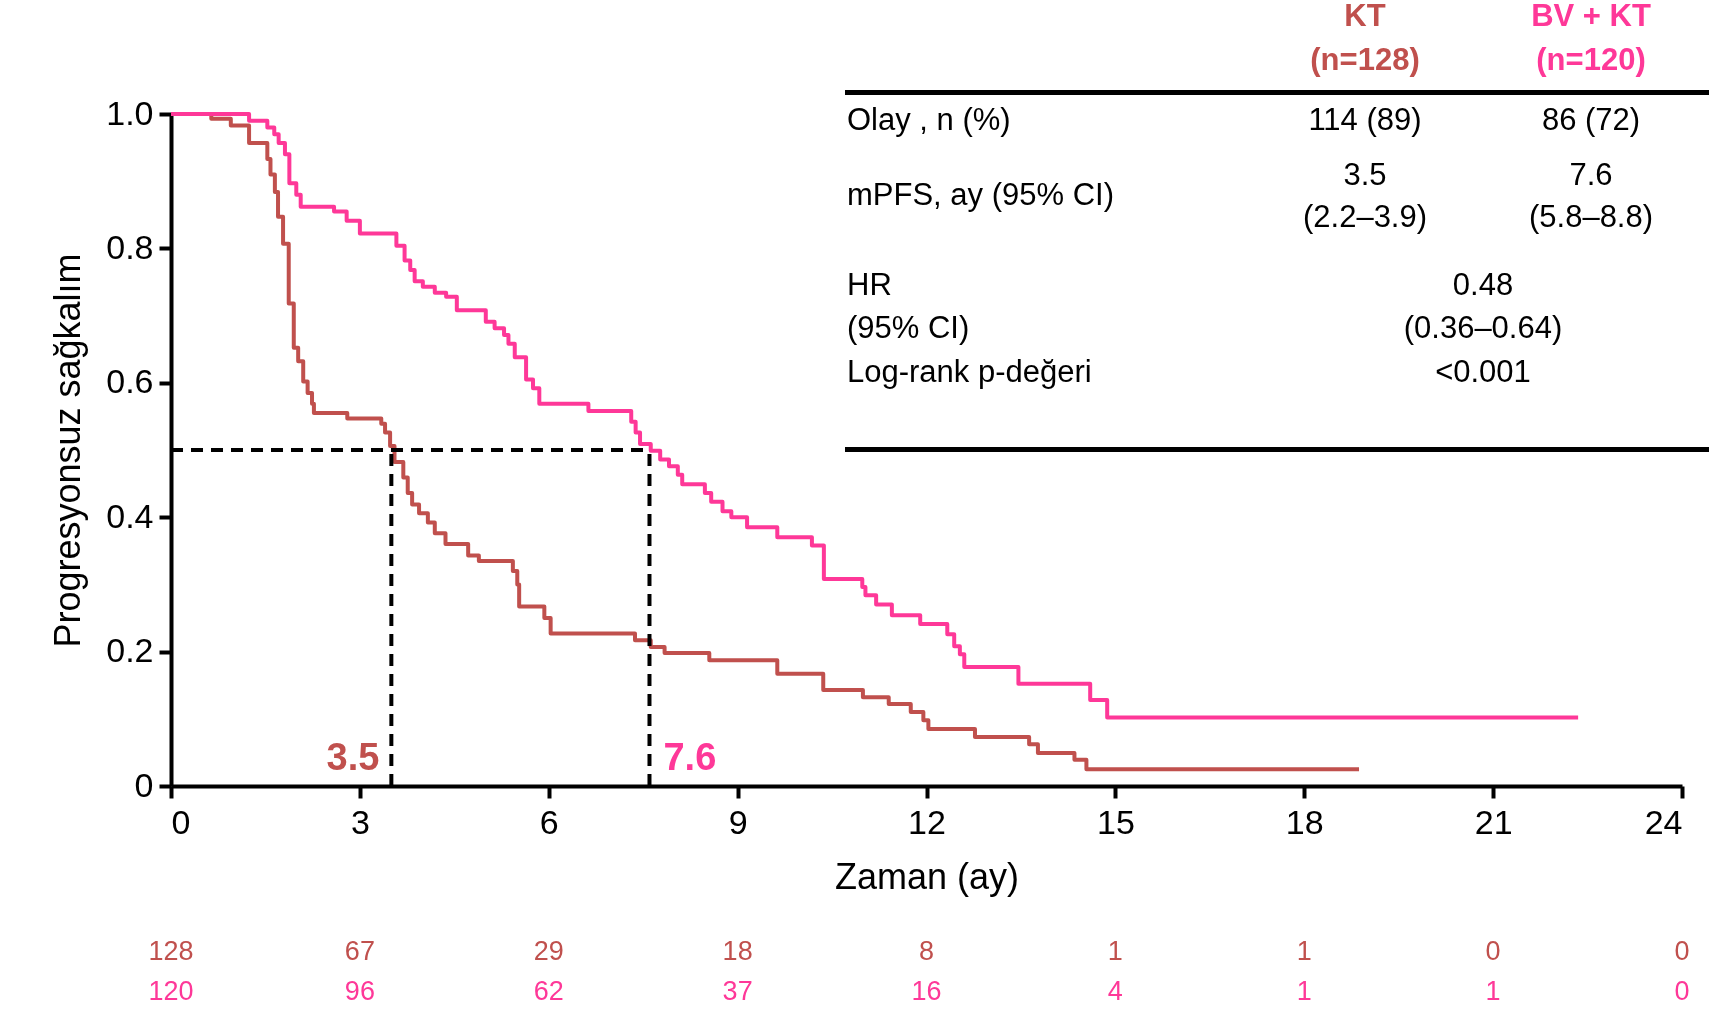 This screenshot has width=1729, height=1009. Describe the element at coordinates (1365, 119) in the screenshot. I see `annotation: 114 (89)` at that location.